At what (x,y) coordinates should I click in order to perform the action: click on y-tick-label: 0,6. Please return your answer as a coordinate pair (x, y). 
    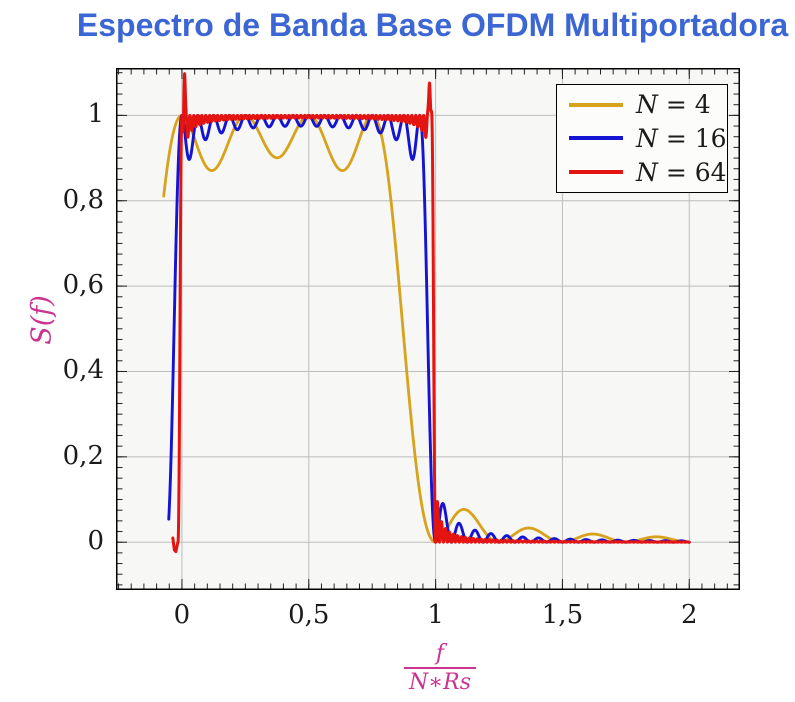
    Looking at the image, I should click on (83, 285).